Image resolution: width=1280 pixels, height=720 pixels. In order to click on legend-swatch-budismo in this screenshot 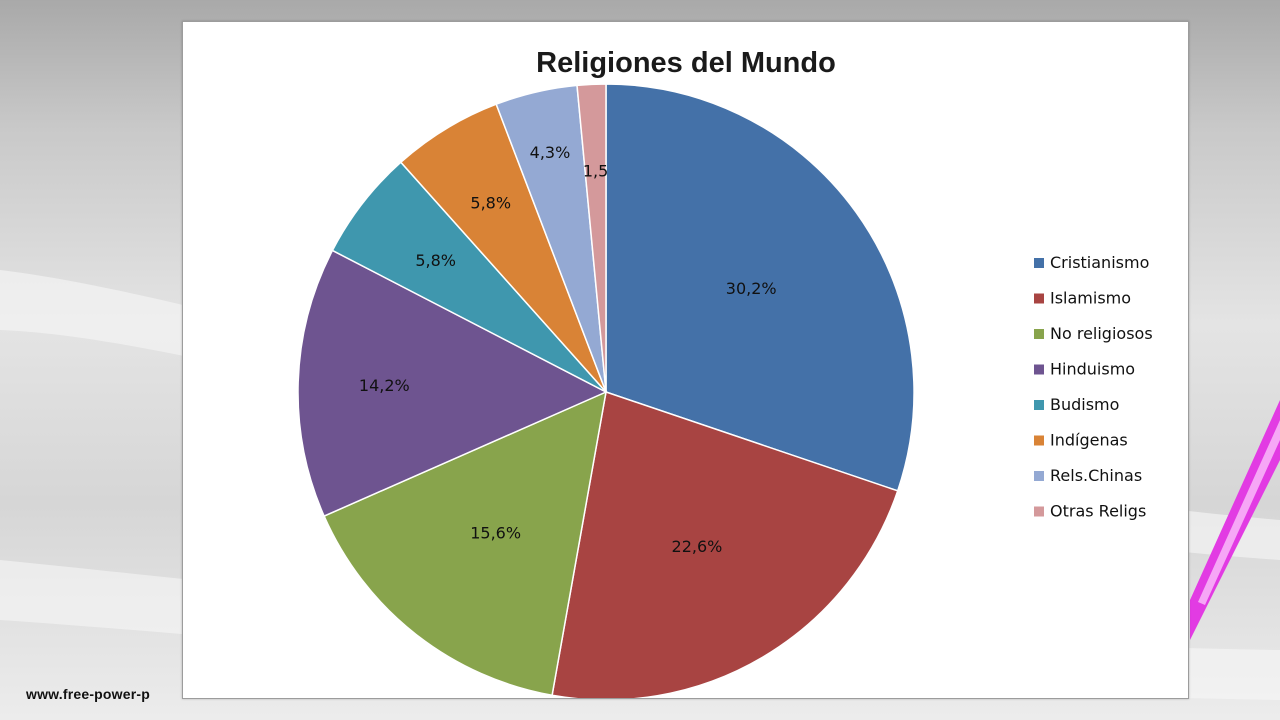, I will do `click(1039, 405)`.